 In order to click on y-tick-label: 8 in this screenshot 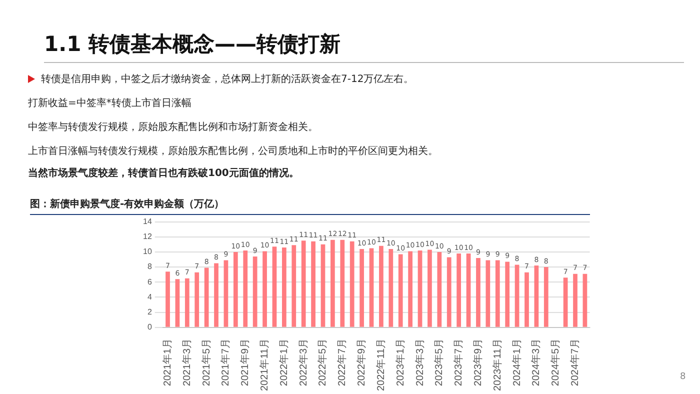, I will do `click(149, 267)`.